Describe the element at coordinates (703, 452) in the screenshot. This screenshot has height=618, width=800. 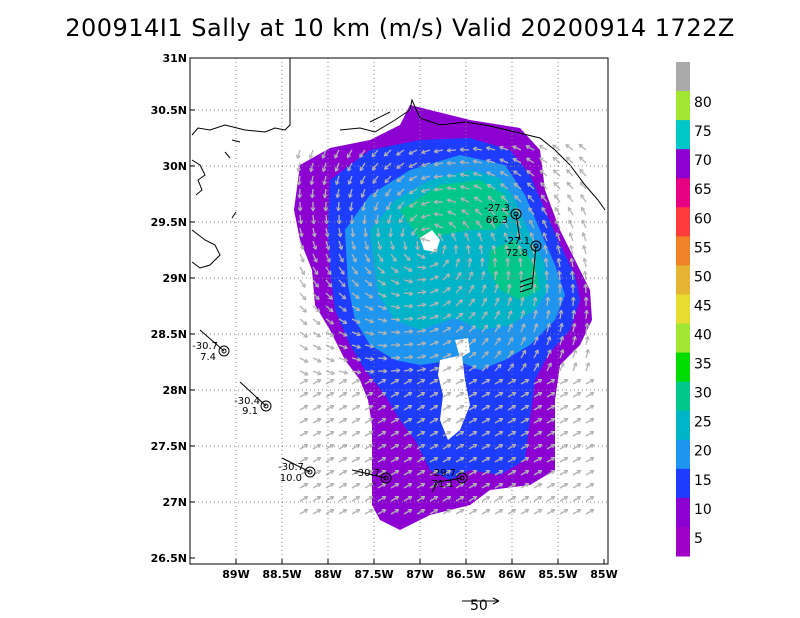
I see `colorbar-label: 20` at that location.